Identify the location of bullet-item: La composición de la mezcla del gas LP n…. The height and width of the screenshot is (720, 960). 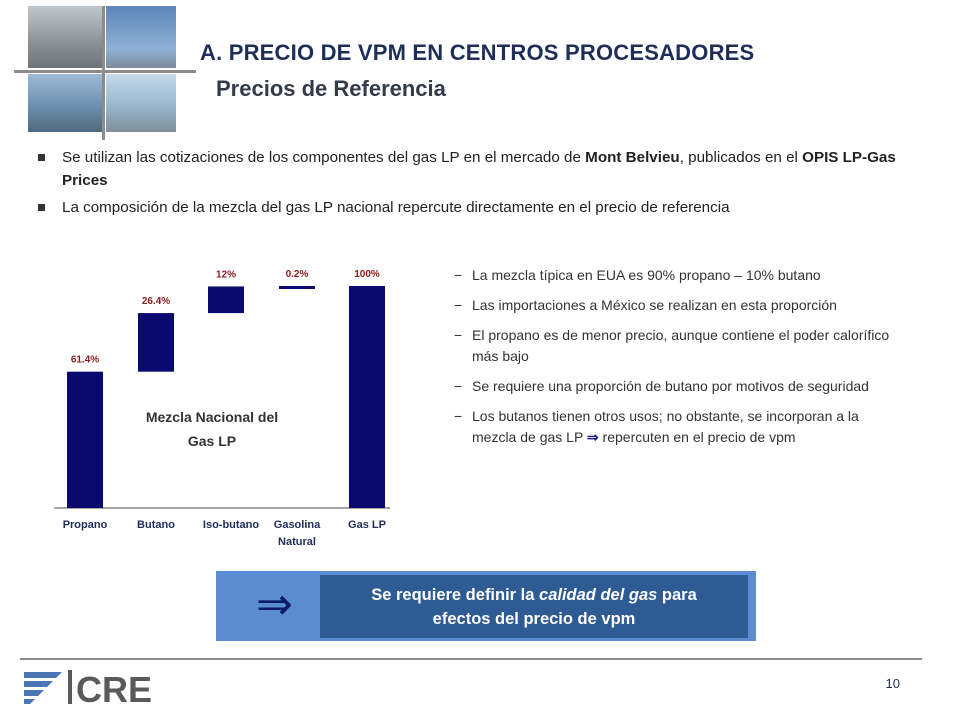
(486, 207).